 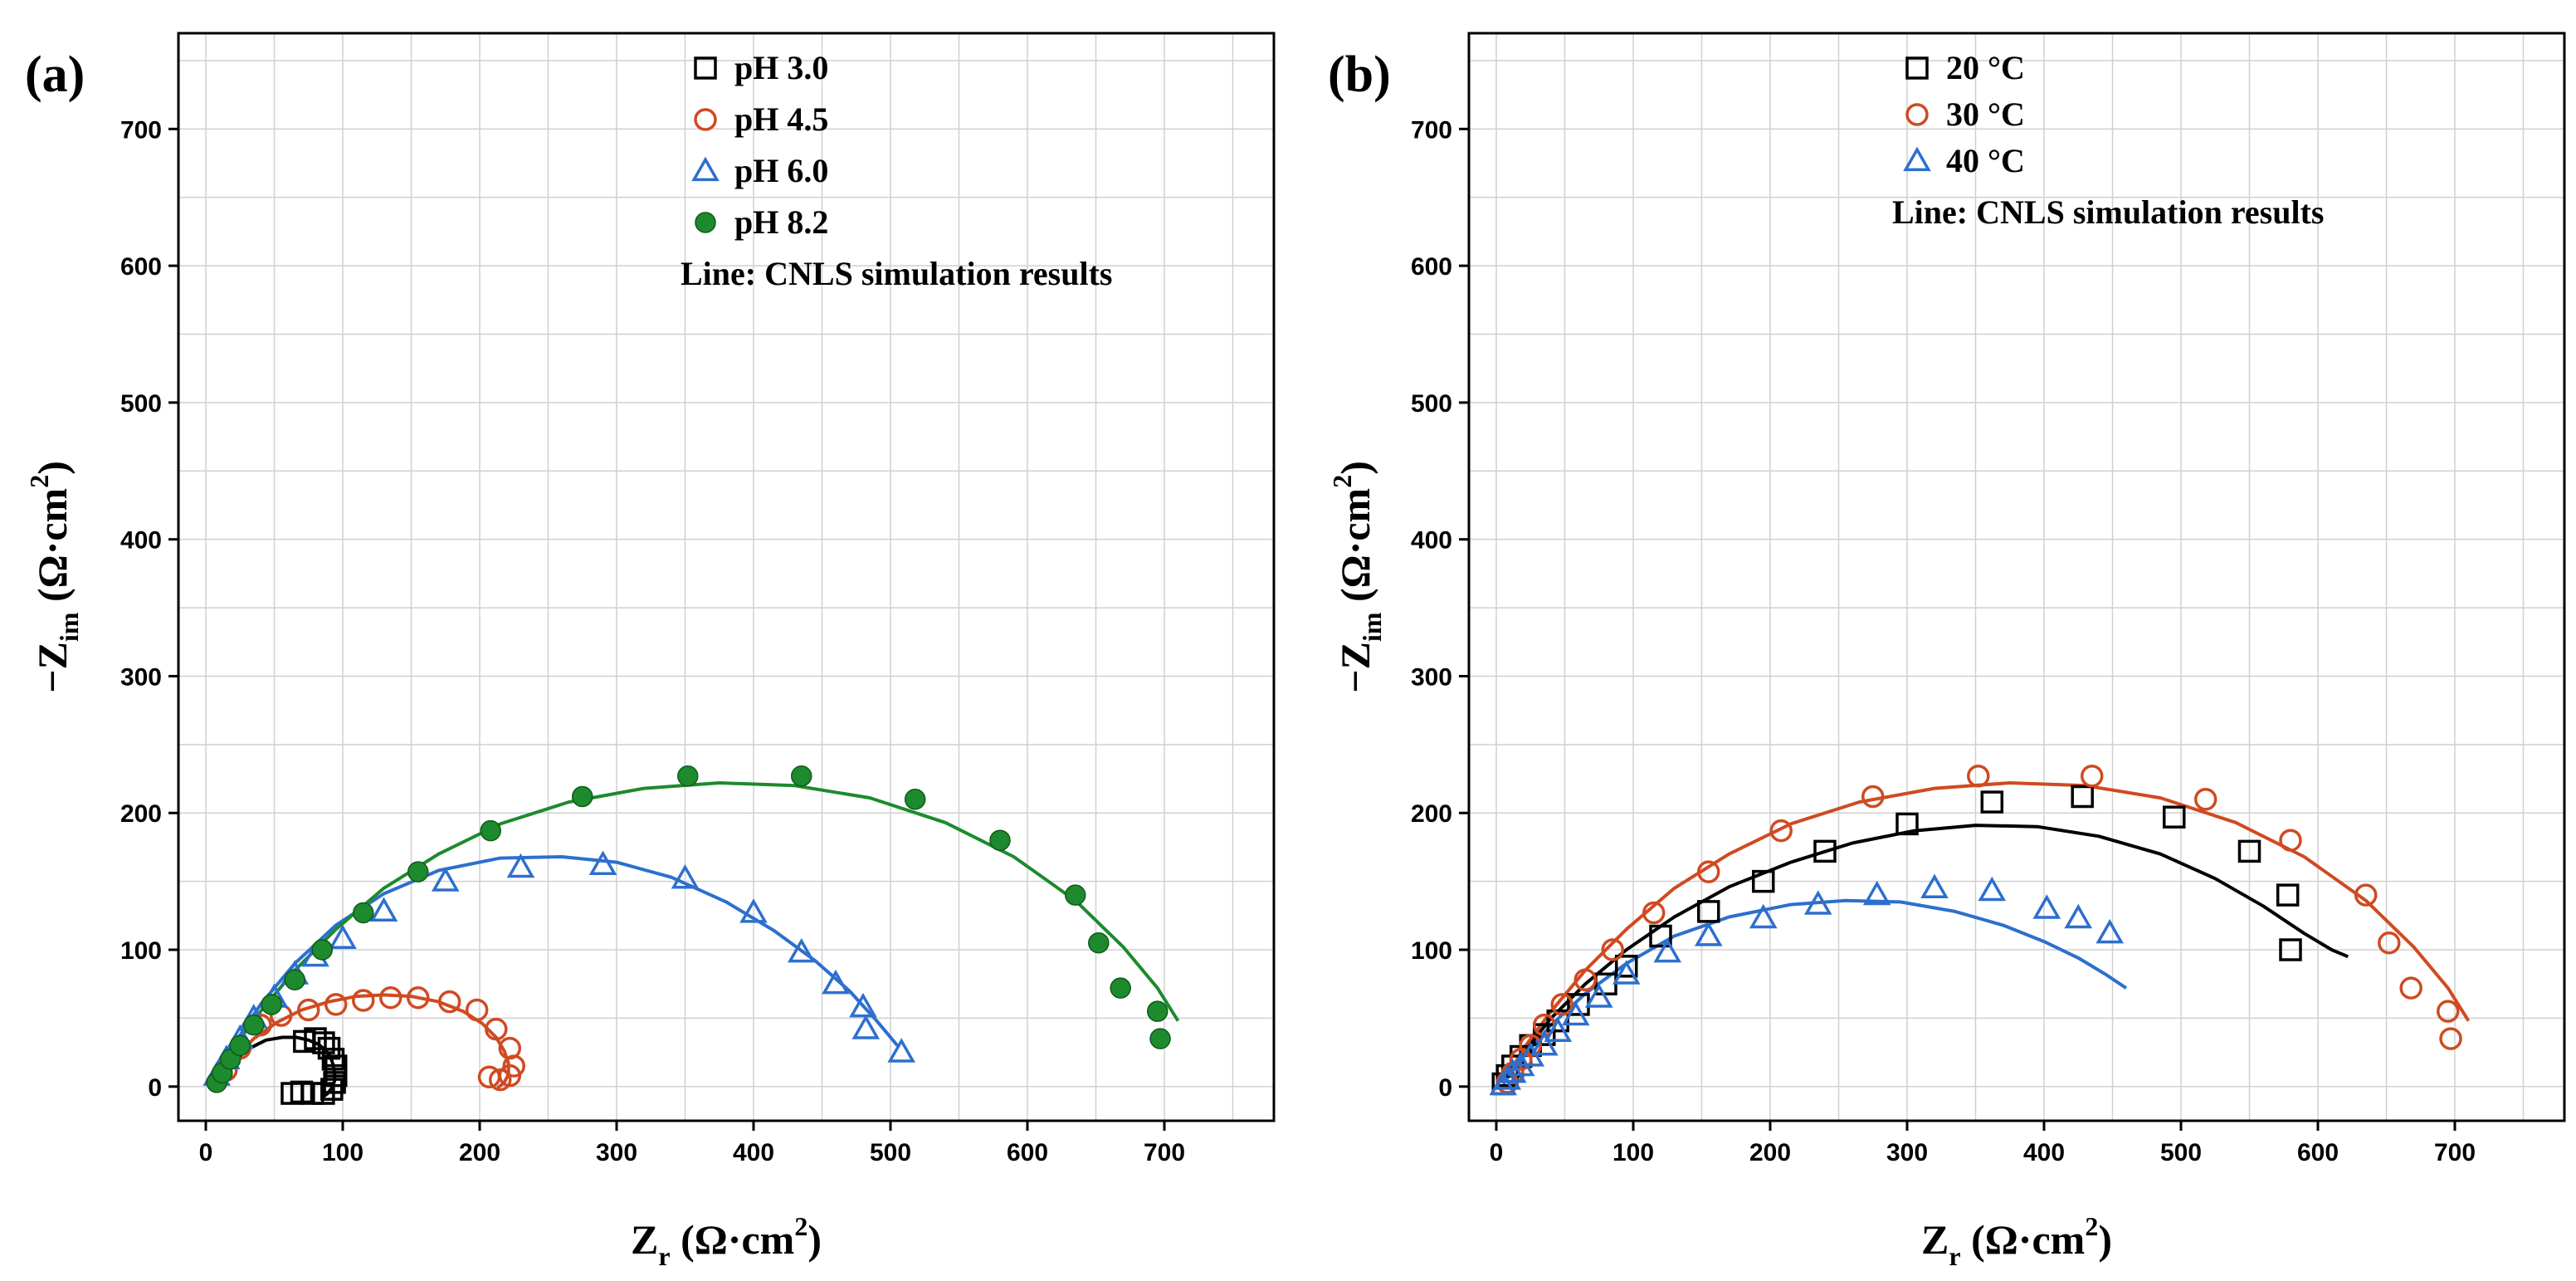 What do you see at coordinates (343, 1153) in the screenshot?
I see `x-tick-label: 100` at bounding box center [343, 1153].